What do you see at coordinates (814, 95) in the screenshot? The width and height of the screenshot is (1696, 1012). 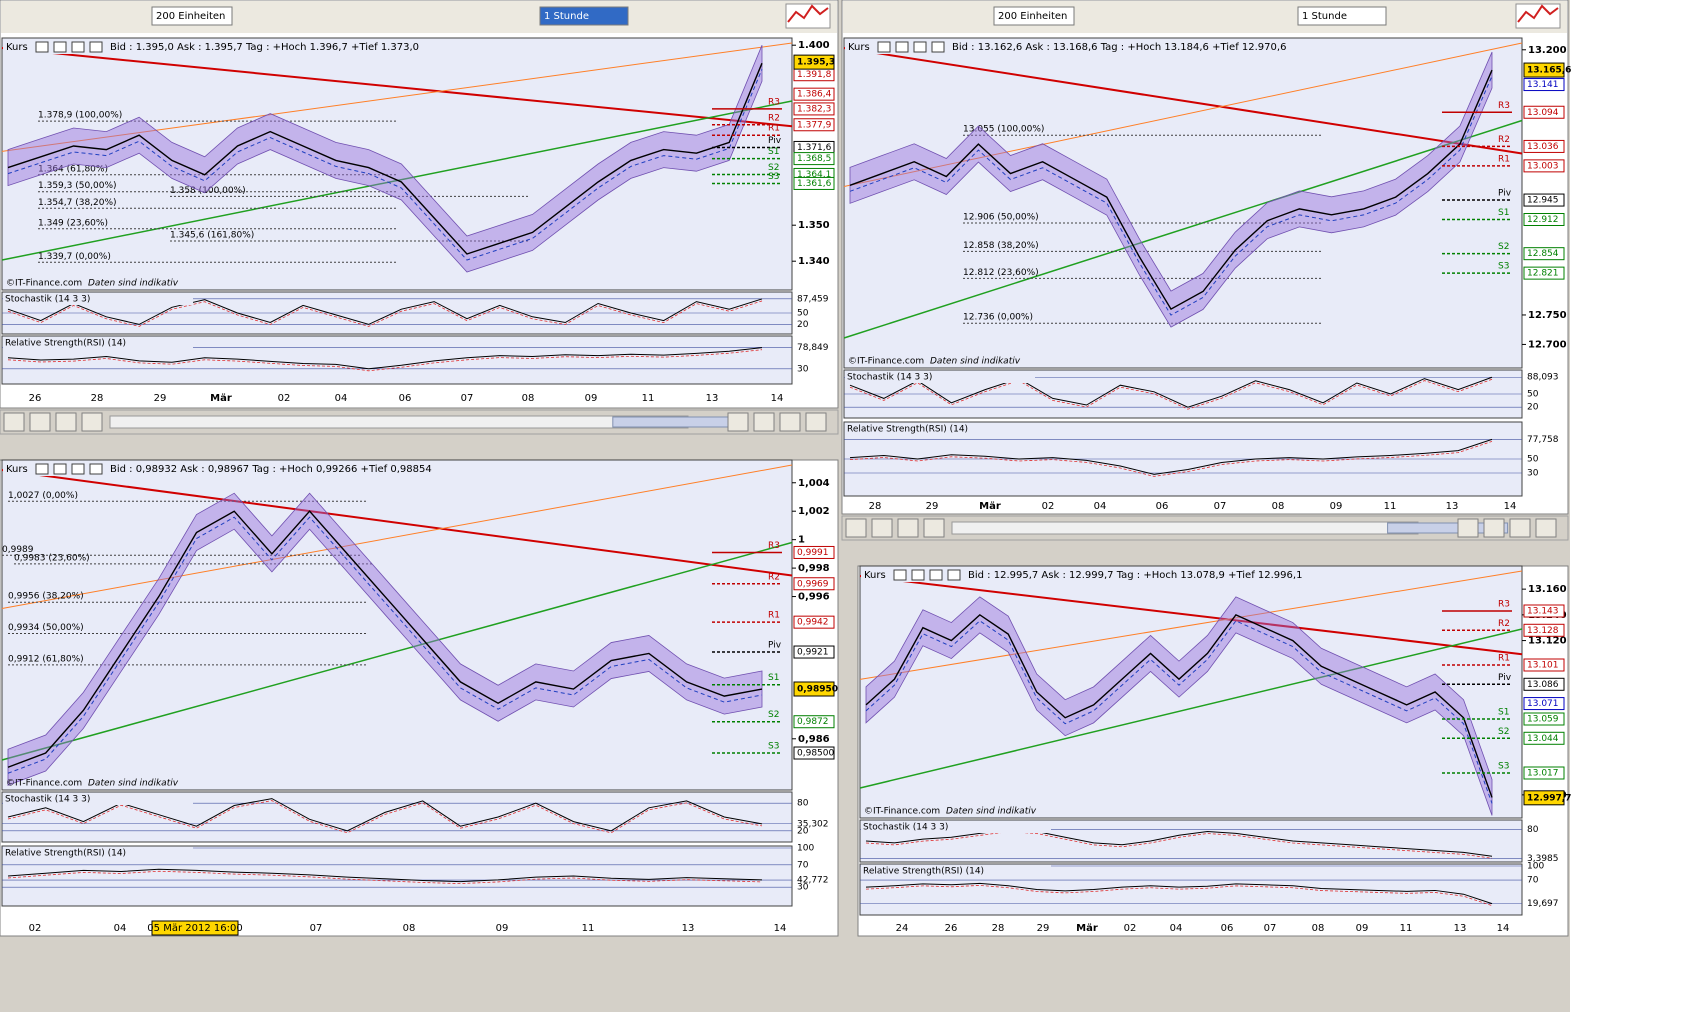 I see `price-box-label: 1.386,4` at bounding box center [814, 95].